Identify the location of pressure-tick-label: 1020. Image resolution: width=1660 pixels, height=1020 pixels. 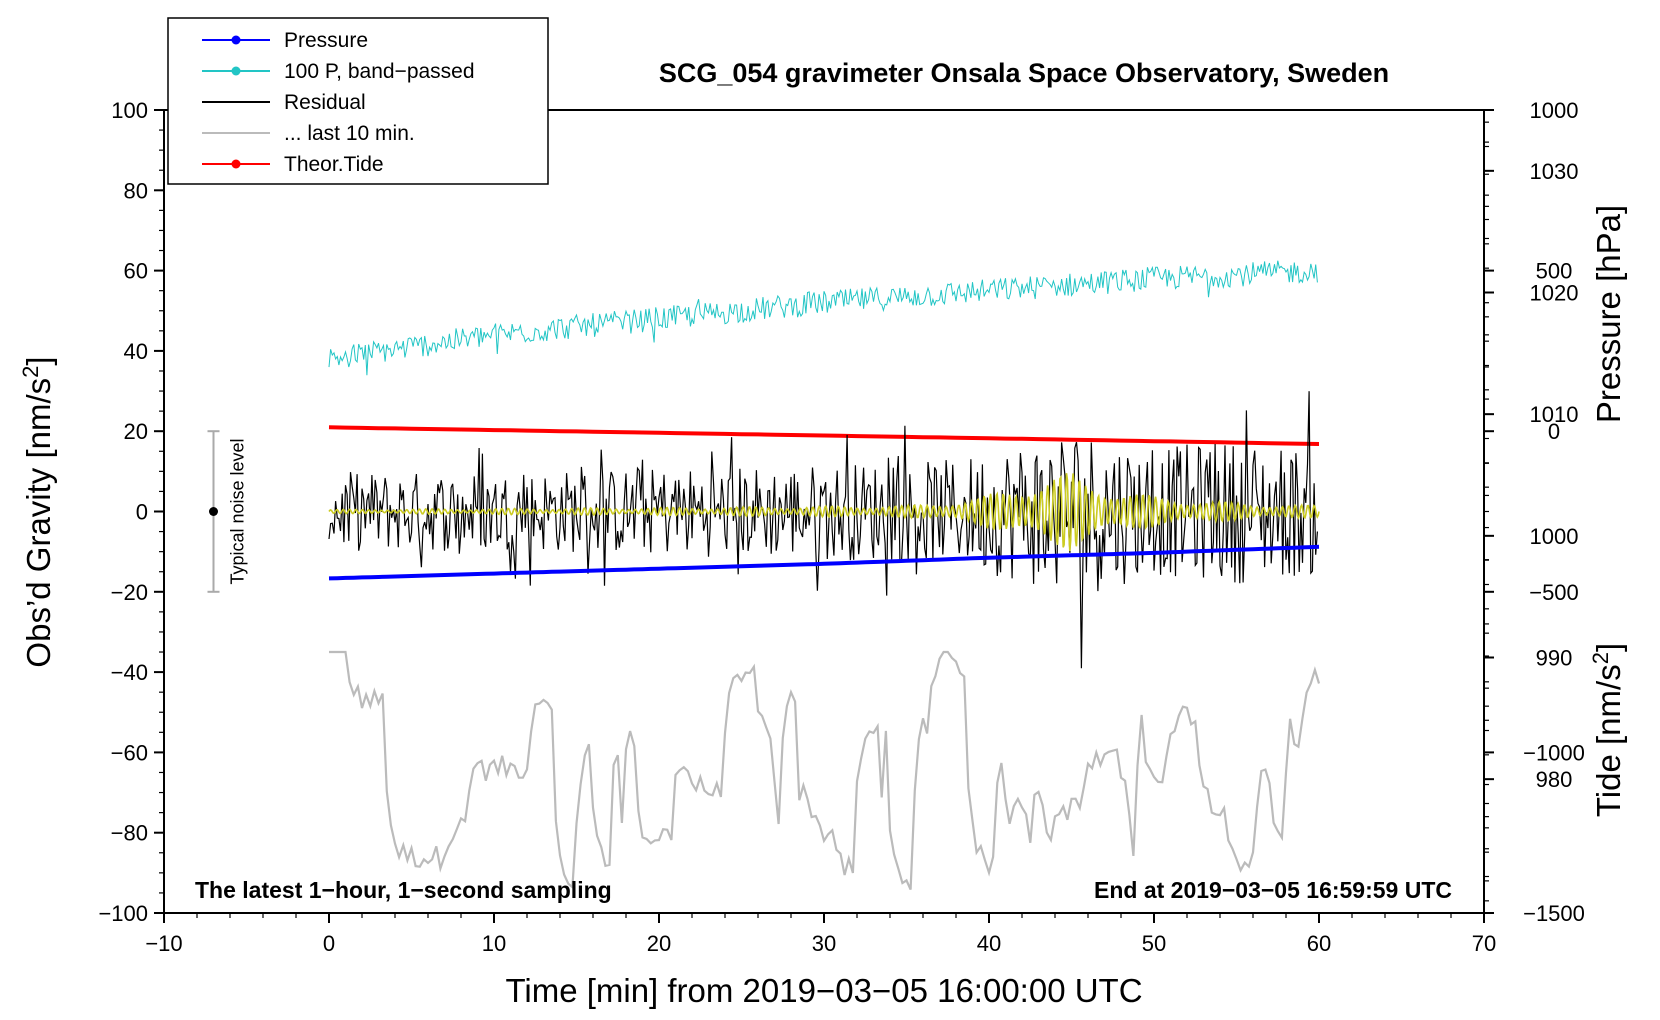
(1554, 293).